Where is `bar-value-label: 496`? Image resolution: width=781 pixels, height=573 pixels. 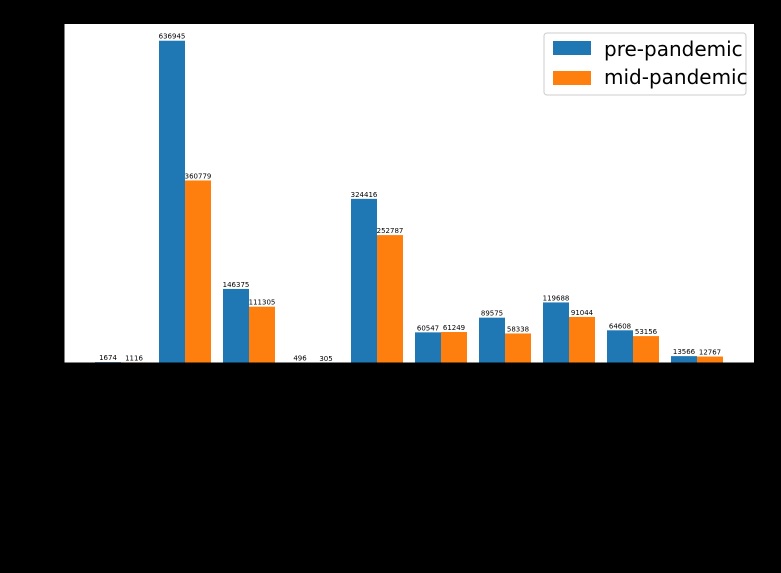 bar-value-label: 496 is located at coordinates (300, 359).